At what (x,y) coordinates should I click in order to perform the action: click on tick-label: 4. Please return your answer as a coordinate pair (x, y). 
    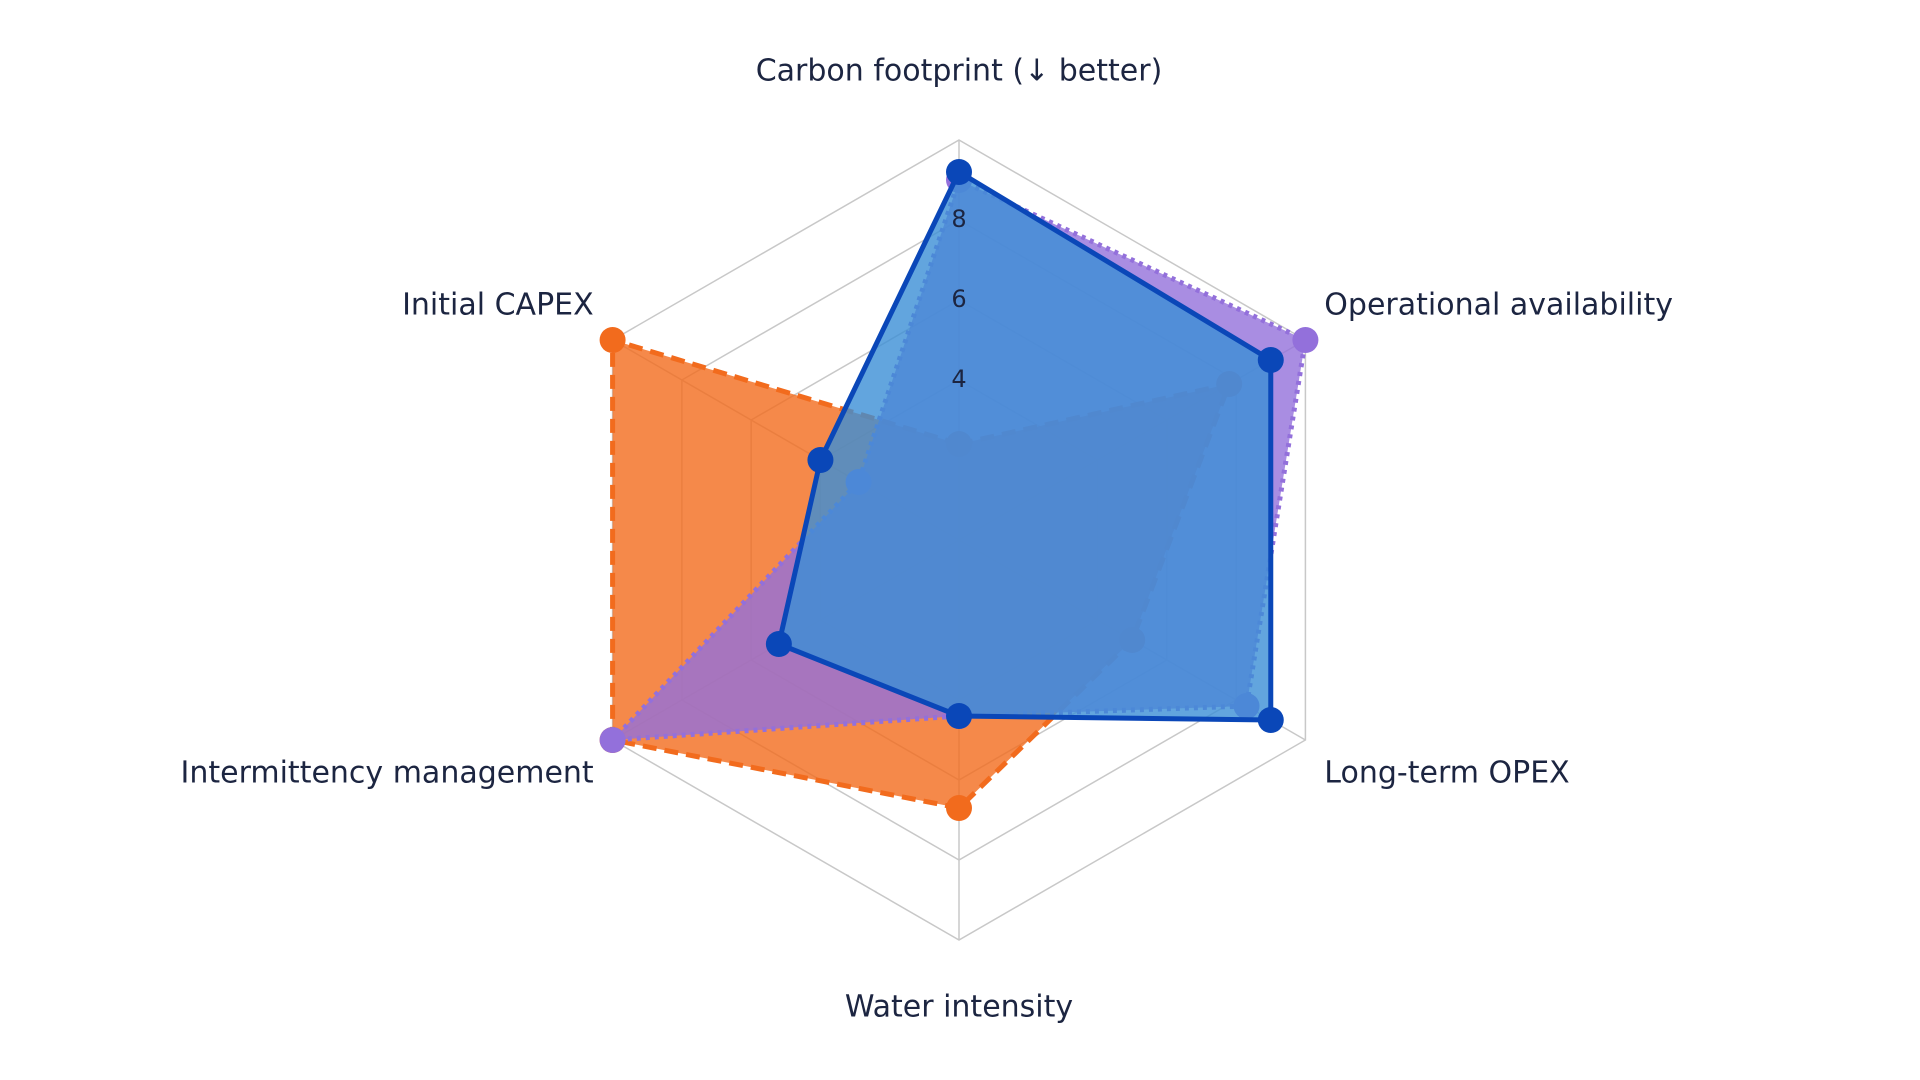
    Looking at the image, I should click on (958, 379).